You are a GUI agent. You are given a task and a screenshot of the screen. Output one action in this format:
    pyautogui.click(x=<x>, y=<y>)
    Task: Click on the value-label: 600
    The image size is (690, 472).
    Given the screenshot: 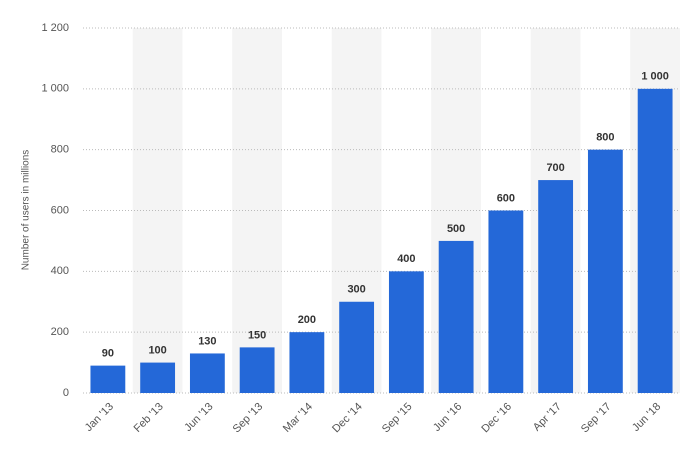 What is the action you would take?
    pyautogui.click(x=506, y=198)
    